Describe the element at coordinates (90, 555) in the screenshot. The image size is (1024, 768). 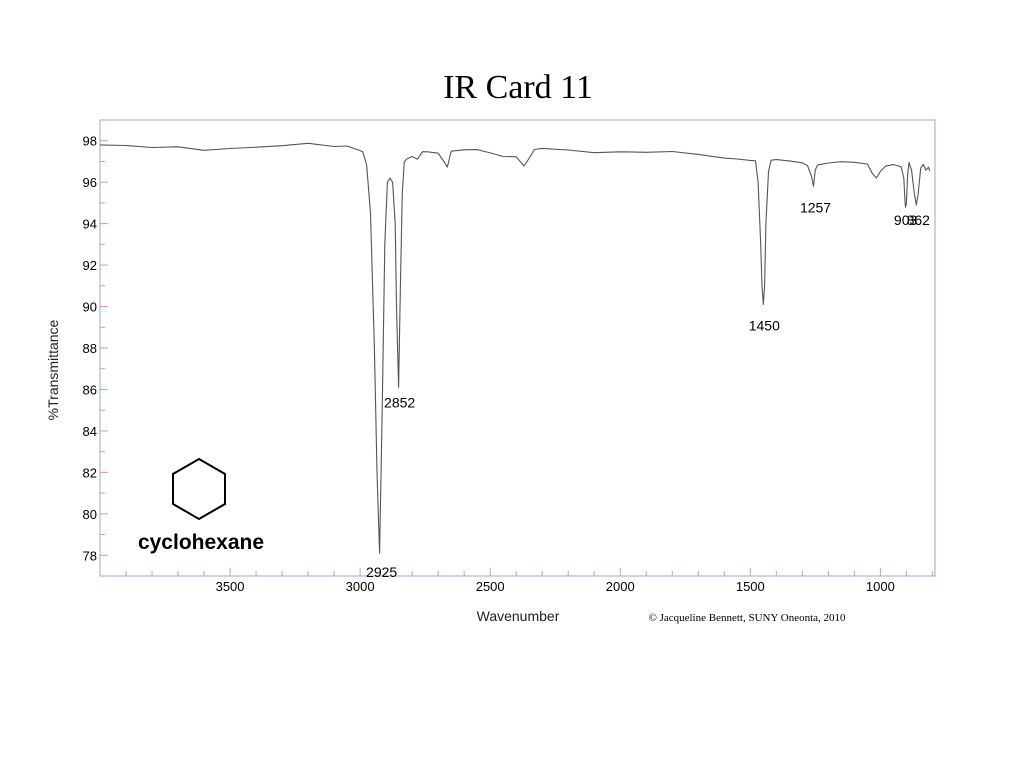
I see `y-tick-label: 78` at that location.